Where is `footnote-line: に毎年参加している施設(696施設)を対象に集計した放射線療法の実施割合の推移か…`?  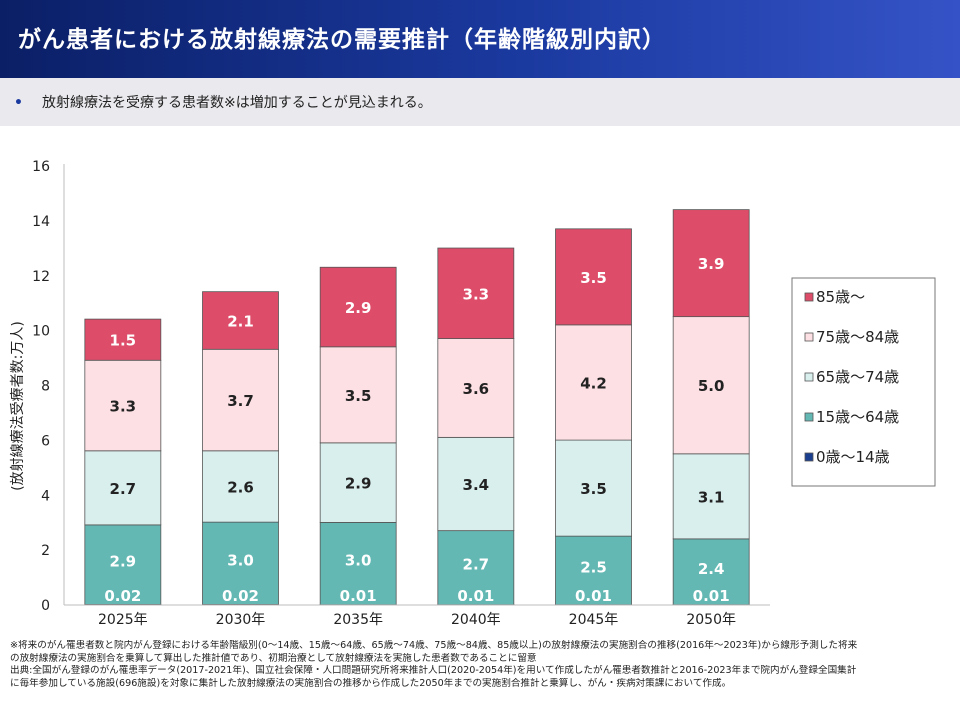 footnote-line: に毎年参加している施設(696施設)を対象に集計した放射線療法の実施割合の推移か… is located at coordinates (371, 683).